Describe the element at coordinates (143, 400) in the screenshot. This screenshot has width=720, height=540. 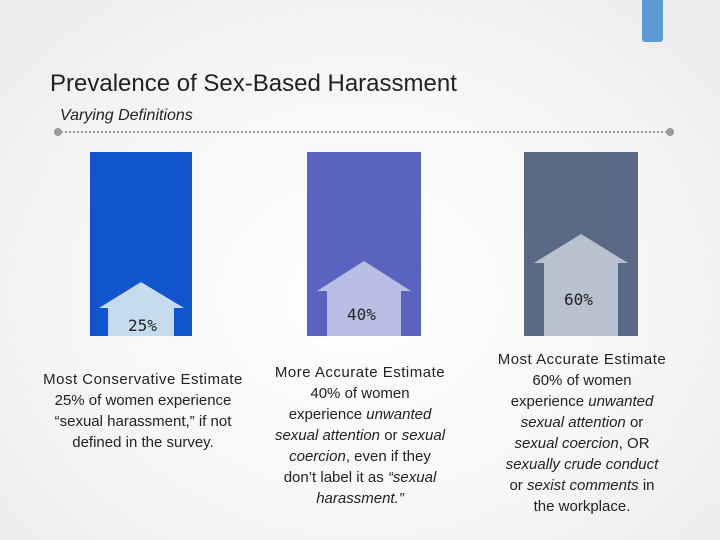
I see `desc-line: 25% of women experience` at that location.